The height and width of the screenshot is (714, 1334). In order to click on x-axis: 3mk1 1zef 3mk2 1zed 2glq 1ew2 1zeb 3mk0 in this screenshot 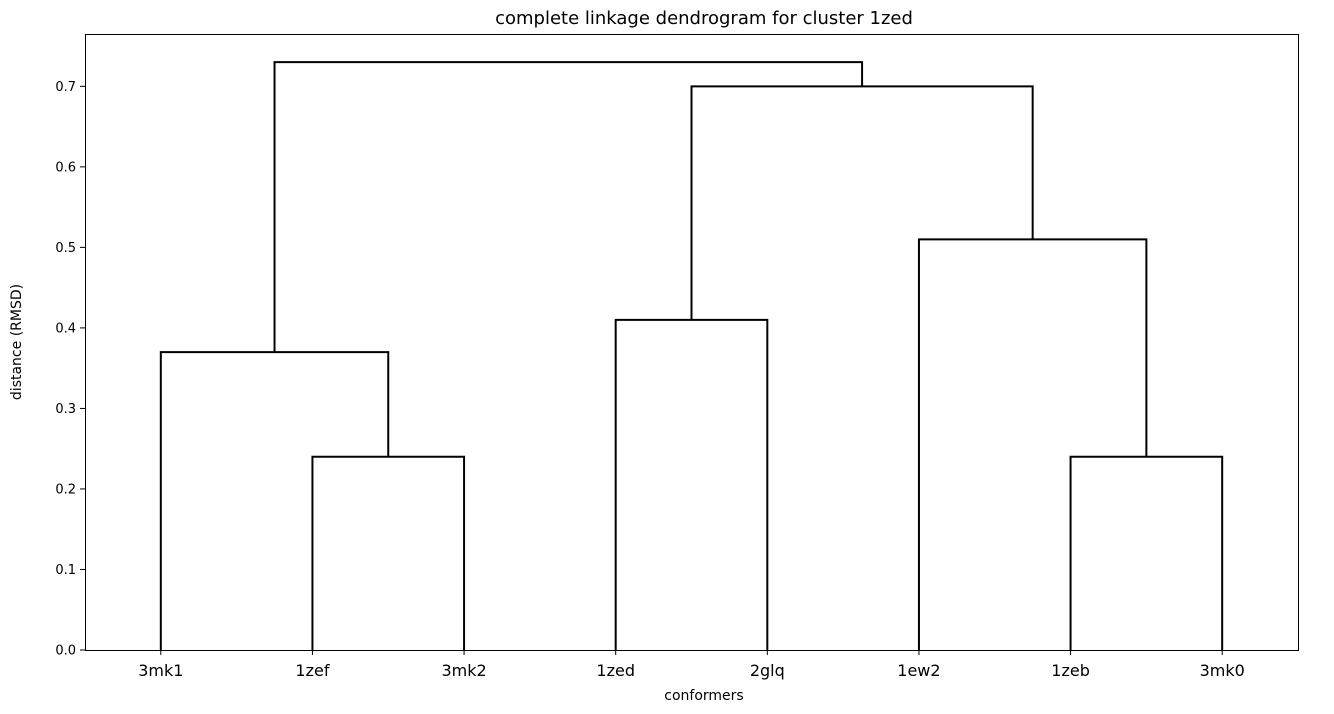, I will do `click(691, 665)`.